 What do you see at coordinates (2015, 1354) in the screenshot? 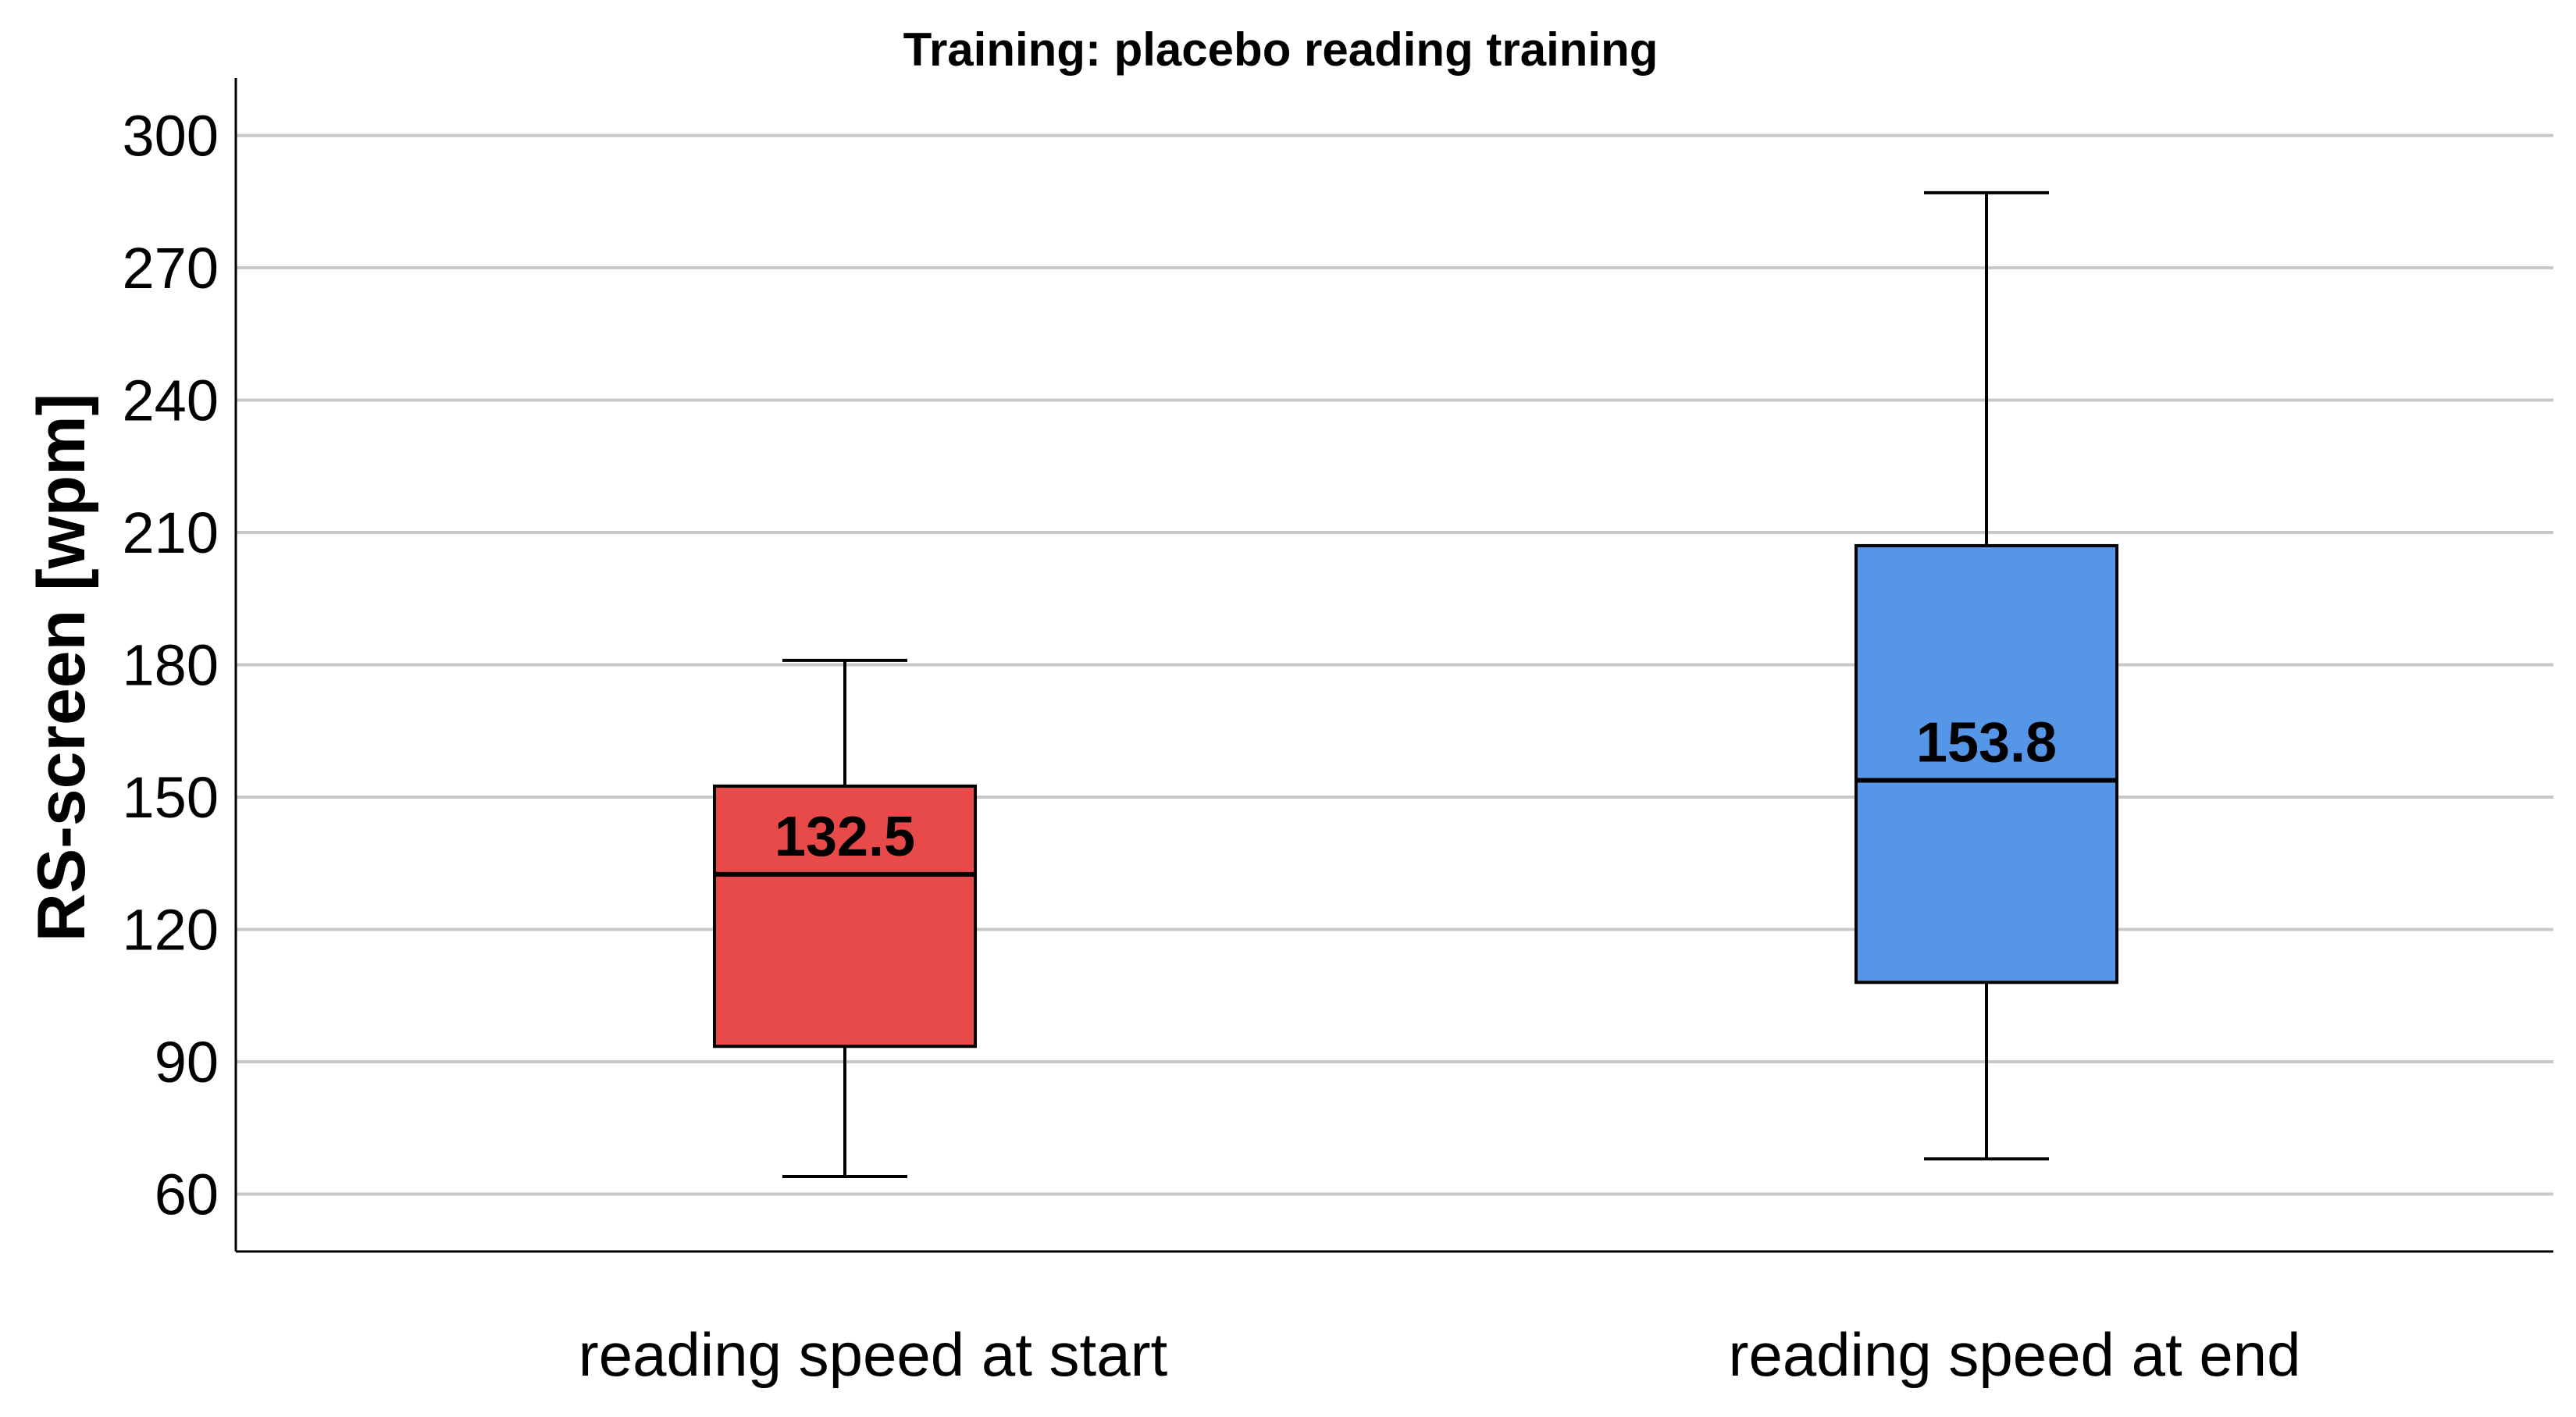
I see `x-tick-label: reading speed at end` at bounding box center [2015, 1354].